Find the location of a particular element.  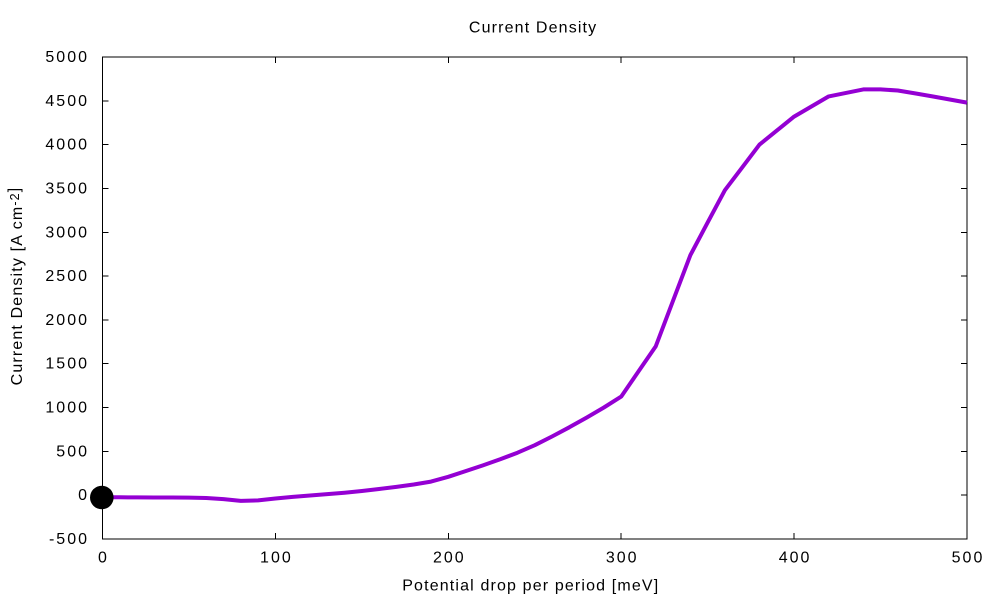

svg-text: 2500 is located at coordinates (67, 276).